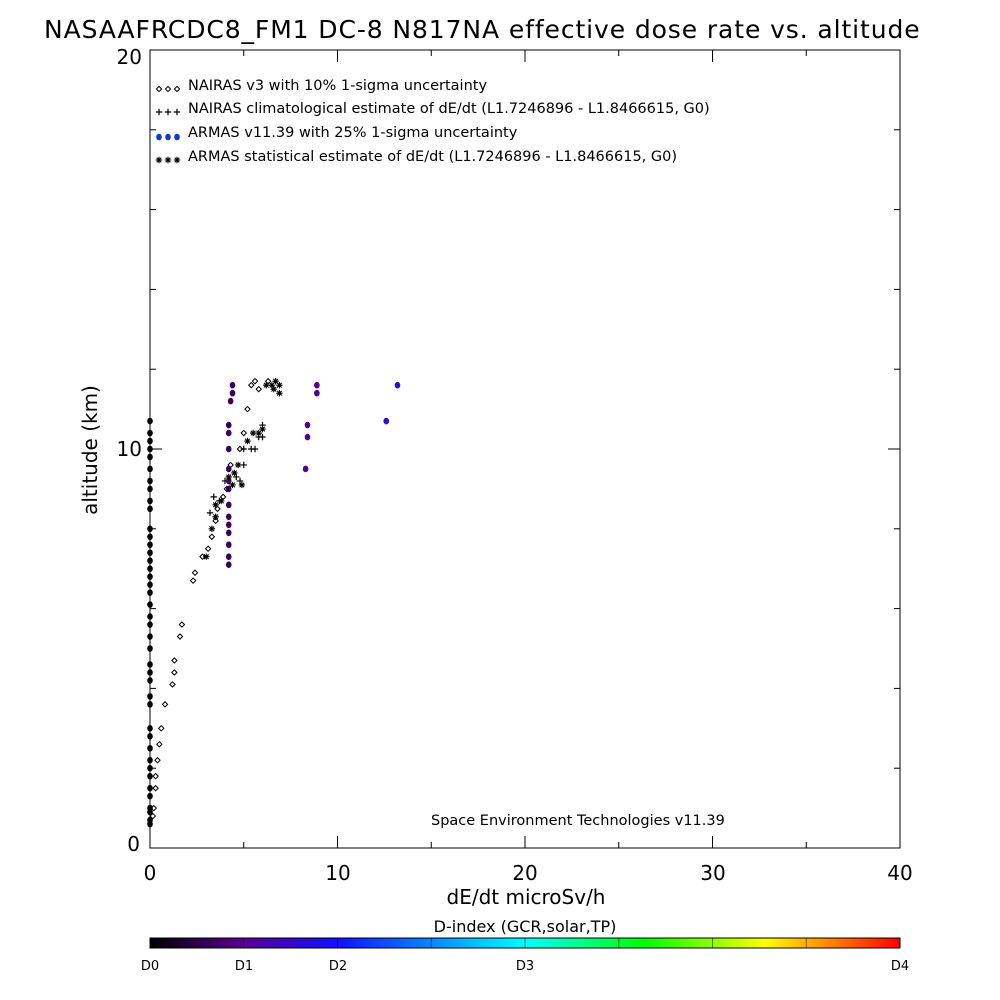 The image size is (1000, 1000). Describe the element at coordinates (899, 873) in the screenshot. I see `x-tick-label-40: 40` at that location.